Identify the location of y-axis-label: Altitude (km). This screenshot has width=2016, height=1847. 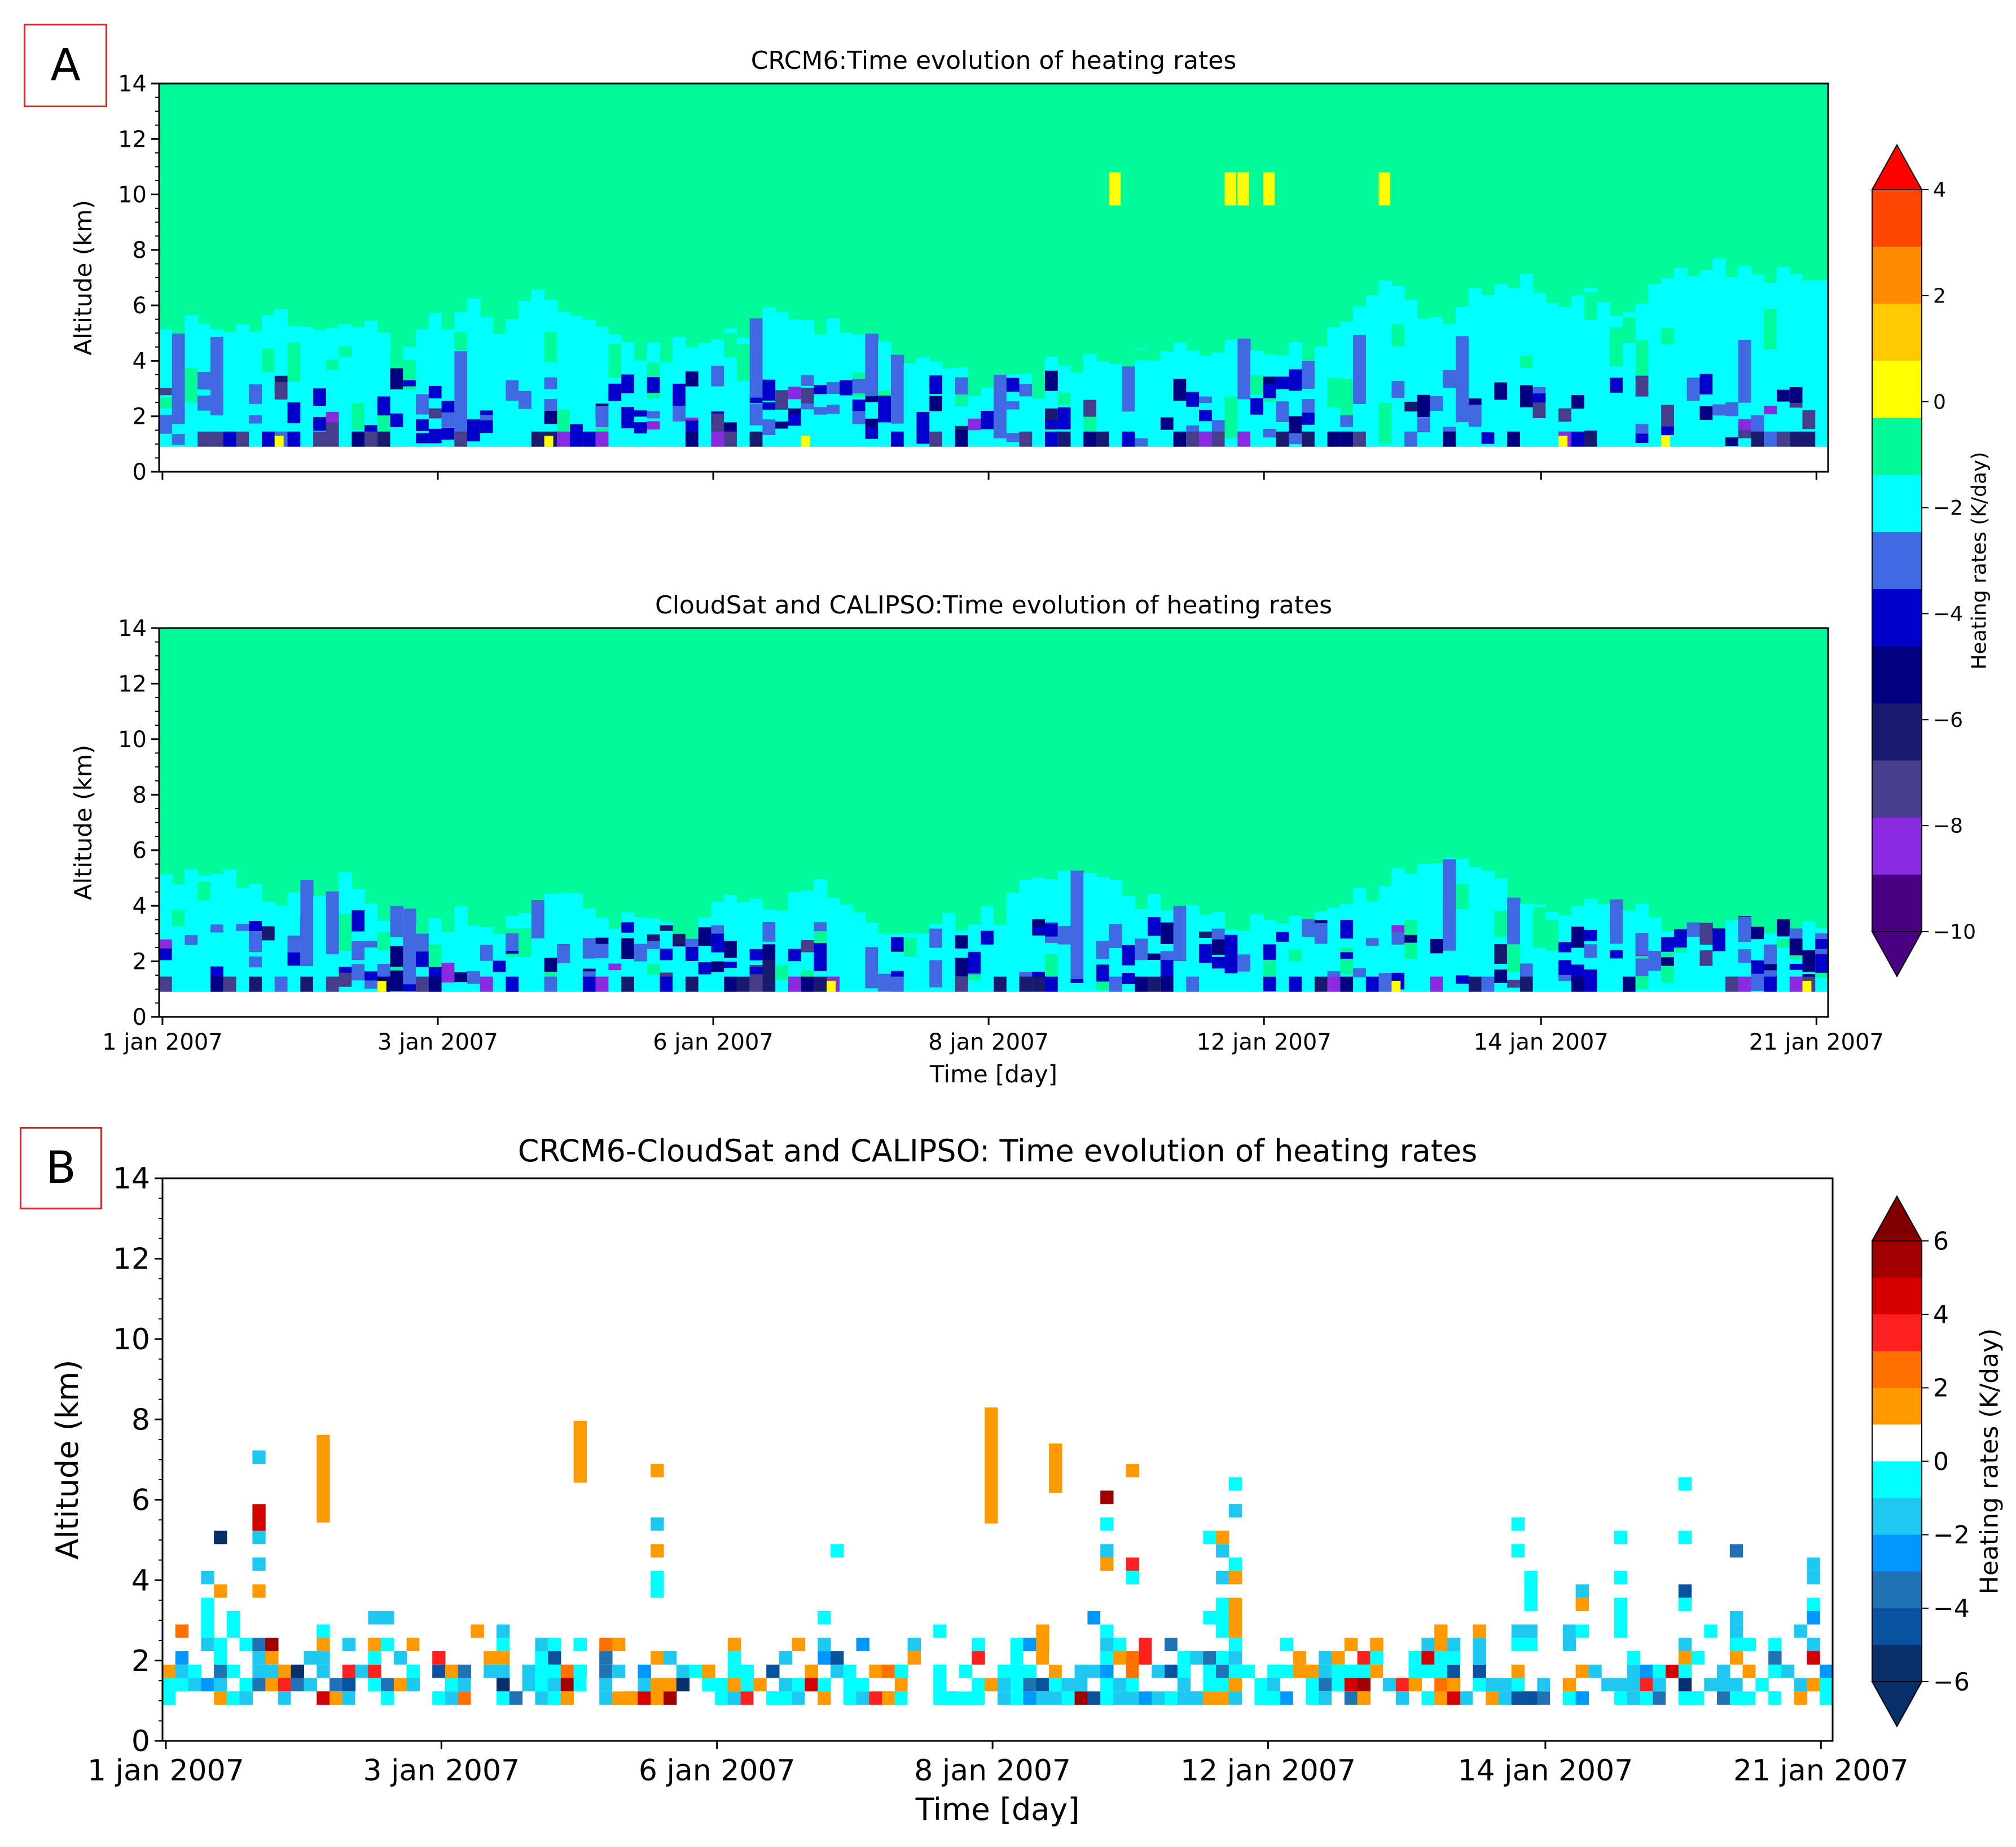
(83, 822).